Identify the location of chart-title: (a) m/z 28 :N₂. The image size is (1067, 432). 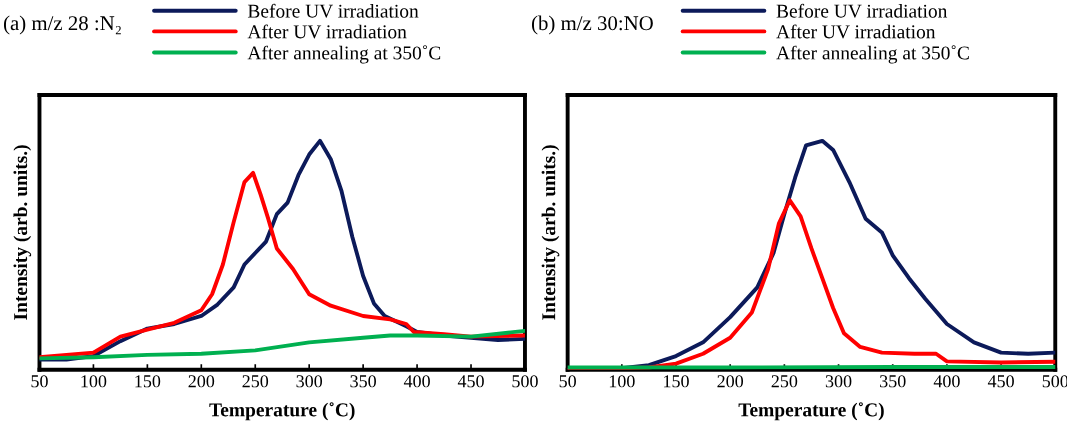
(62, 25).